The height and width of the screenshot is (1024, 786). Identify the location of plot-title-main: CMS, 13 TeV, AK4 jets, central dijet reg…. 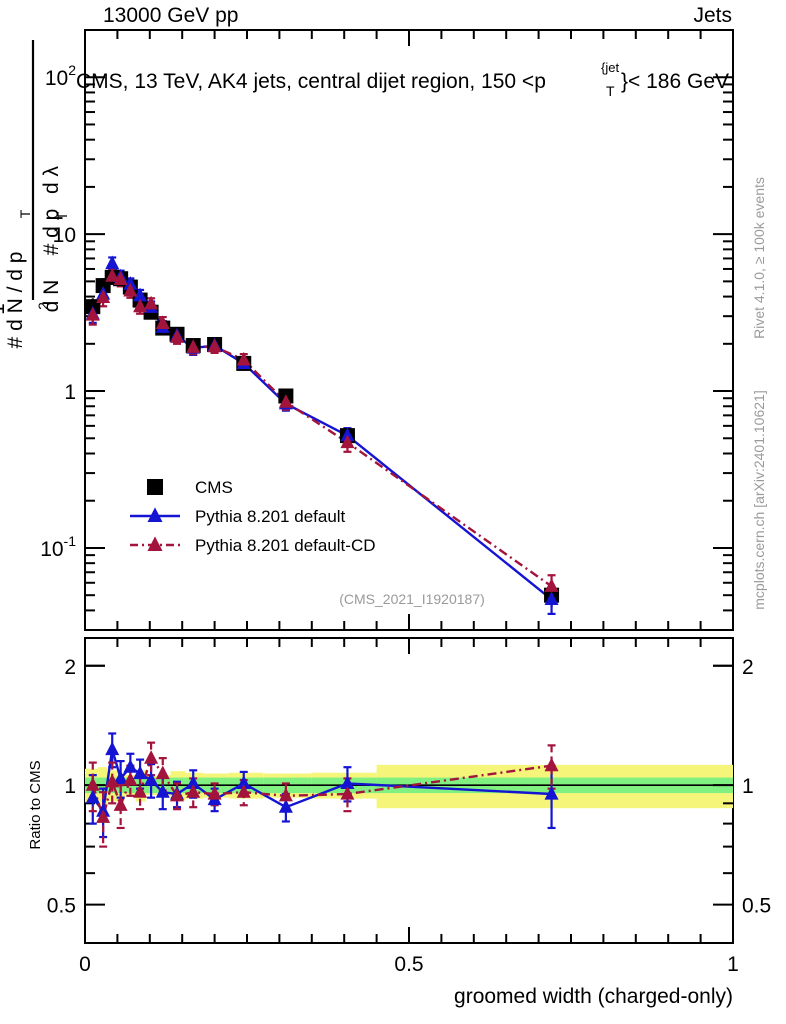
(311, 81).